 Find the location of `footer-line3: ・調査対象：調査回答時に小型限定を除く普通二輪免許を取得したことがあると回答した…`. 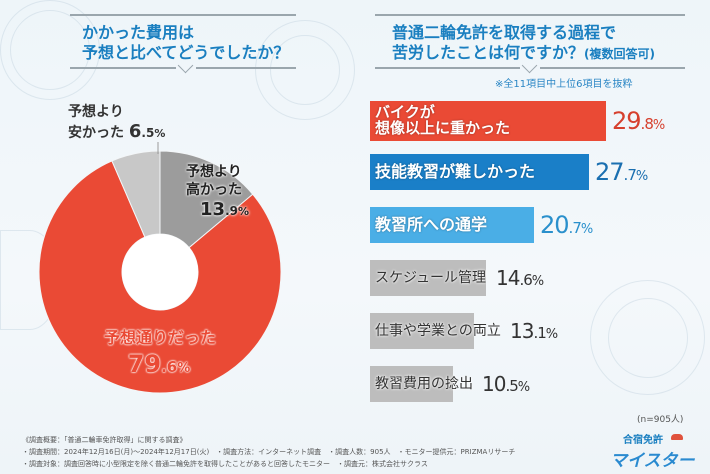

footer-line3: ・調査対象：調査回答時に小型限定を除く普通二輪免許を取得したことがあると回答した… is located at coordinates (225, 464).